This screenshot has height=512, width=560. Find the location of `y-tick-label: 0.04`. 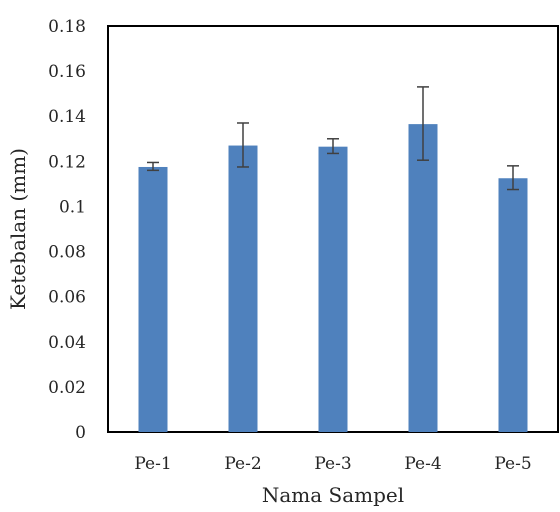

y-tick-label: 0.04 is located at coordinates (67, 343).